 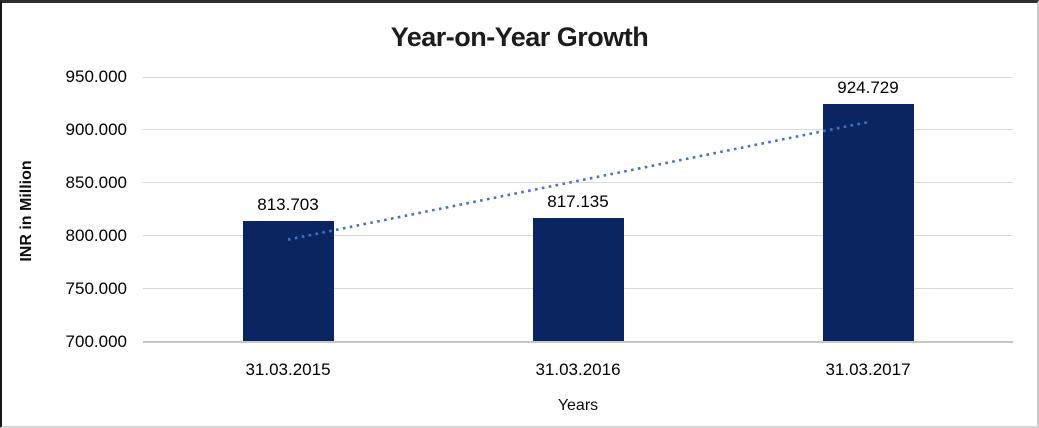 What do you see at coordinates (96, 76) in the screenshot?
I see `y-tick-label: 950.000` at bounding box center [96, 76].